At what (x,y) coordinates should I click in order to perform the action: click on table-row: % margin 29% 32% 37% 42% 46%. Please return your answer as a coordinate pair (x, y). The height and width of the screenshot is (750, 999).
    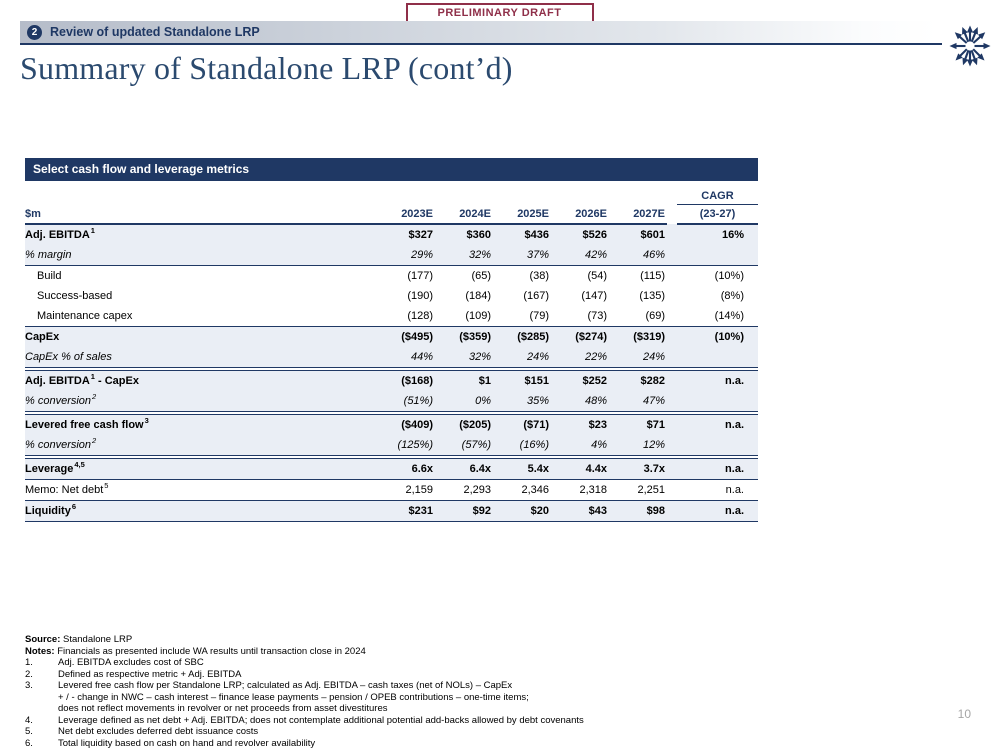
    Looking at the image, I should click on (391, 255).